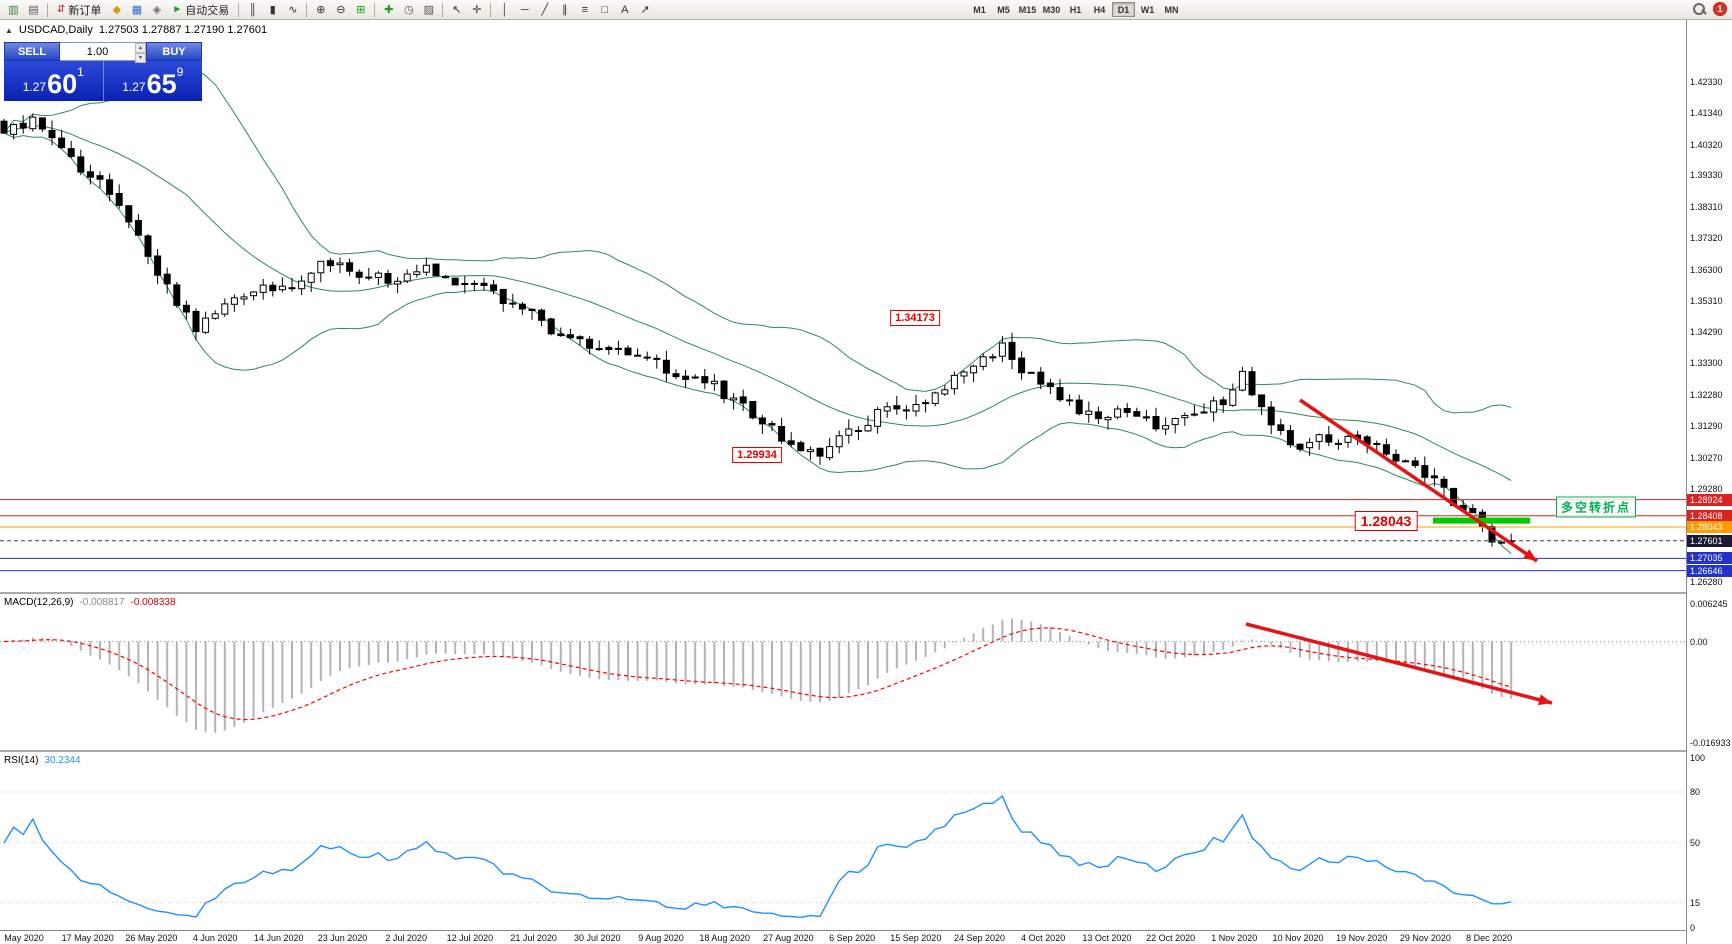 The width and height of the screenshot is (1732, 944). I want to click on line-chart-icon: ∿, so click(293, 10).